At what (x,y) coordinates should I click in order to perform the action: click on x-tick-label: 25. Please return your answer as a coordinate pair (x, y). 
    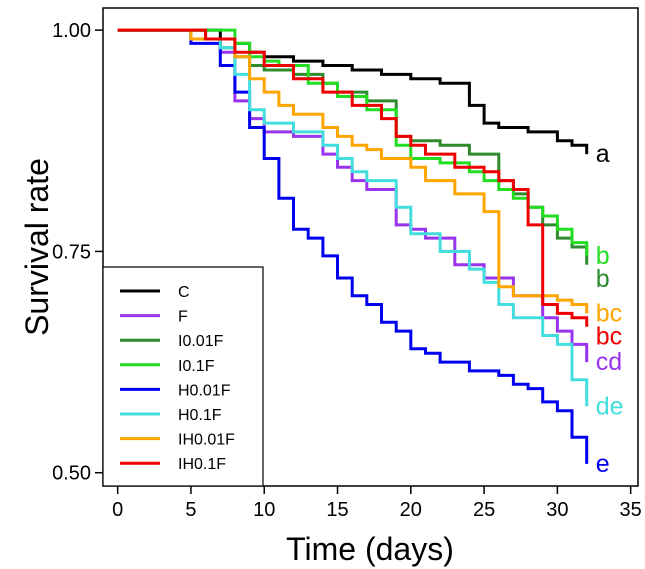
    Looking at the image, I should click on (484, 510).